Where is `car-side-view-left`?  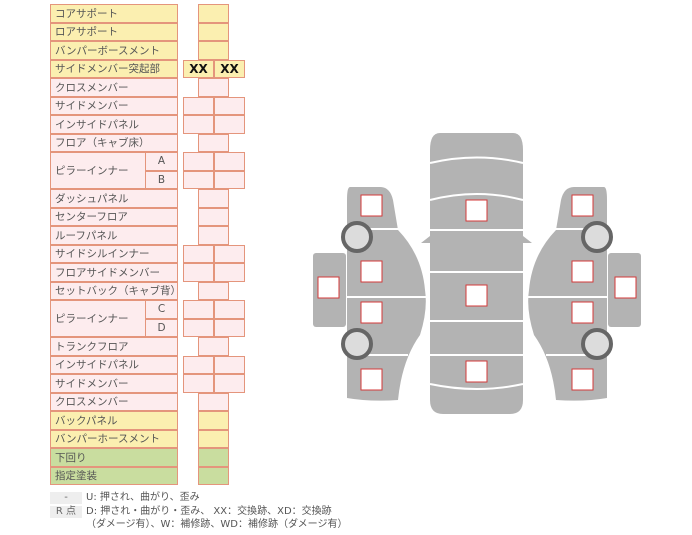 car-side-view-left is located at coordinates (369, 294).